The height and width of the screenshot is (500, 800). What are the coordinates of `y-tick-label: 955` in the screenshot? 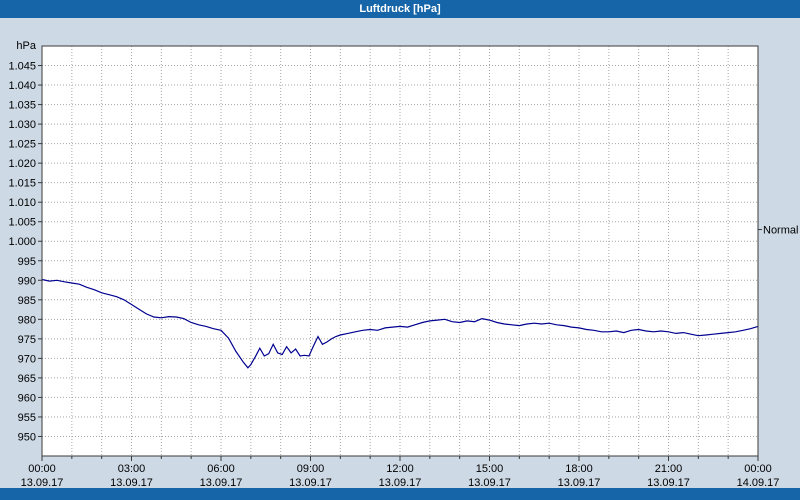 It's located at (27, 418).